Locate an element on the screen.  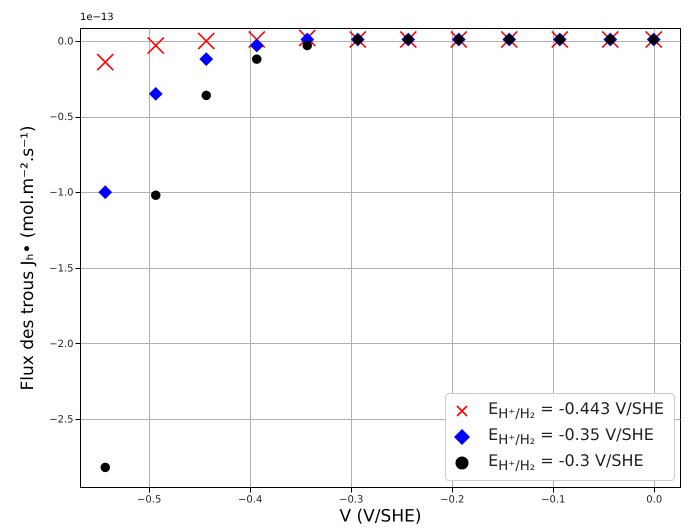
x-tick-label: −0.1 is located at coordinates (553, 500).